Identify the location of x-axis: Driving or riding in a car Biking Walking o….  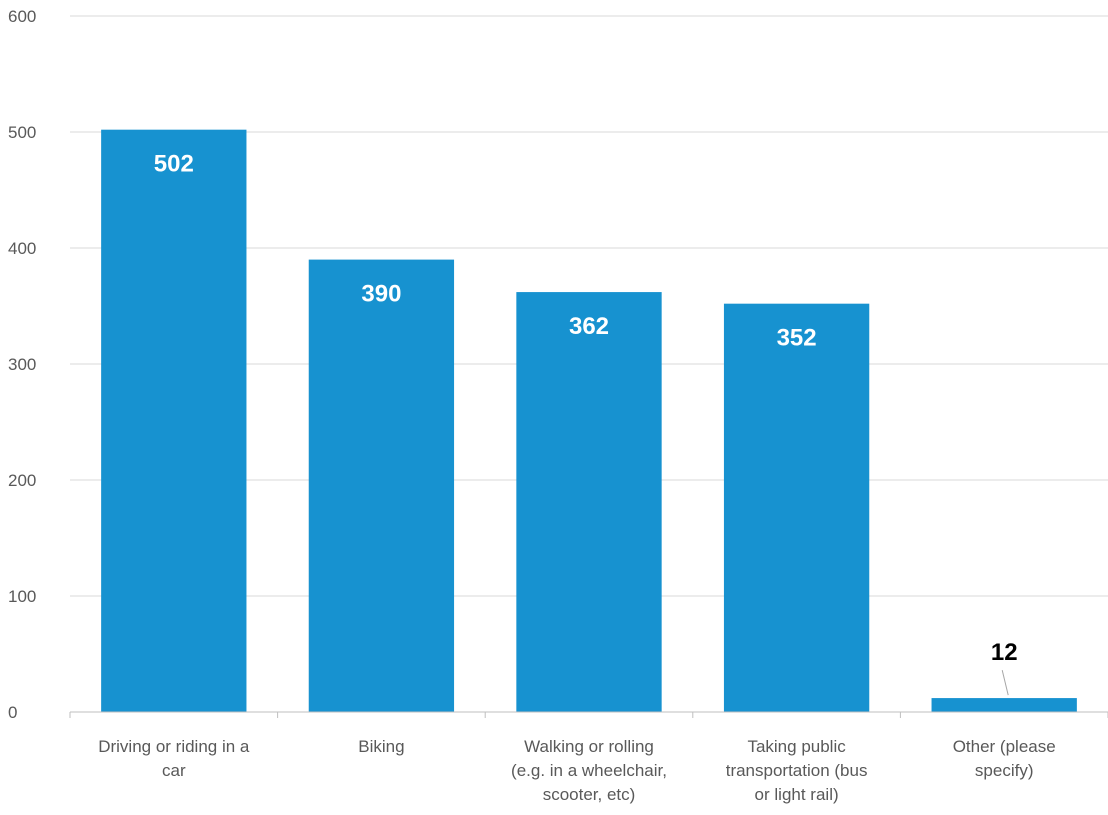
(588, 757).